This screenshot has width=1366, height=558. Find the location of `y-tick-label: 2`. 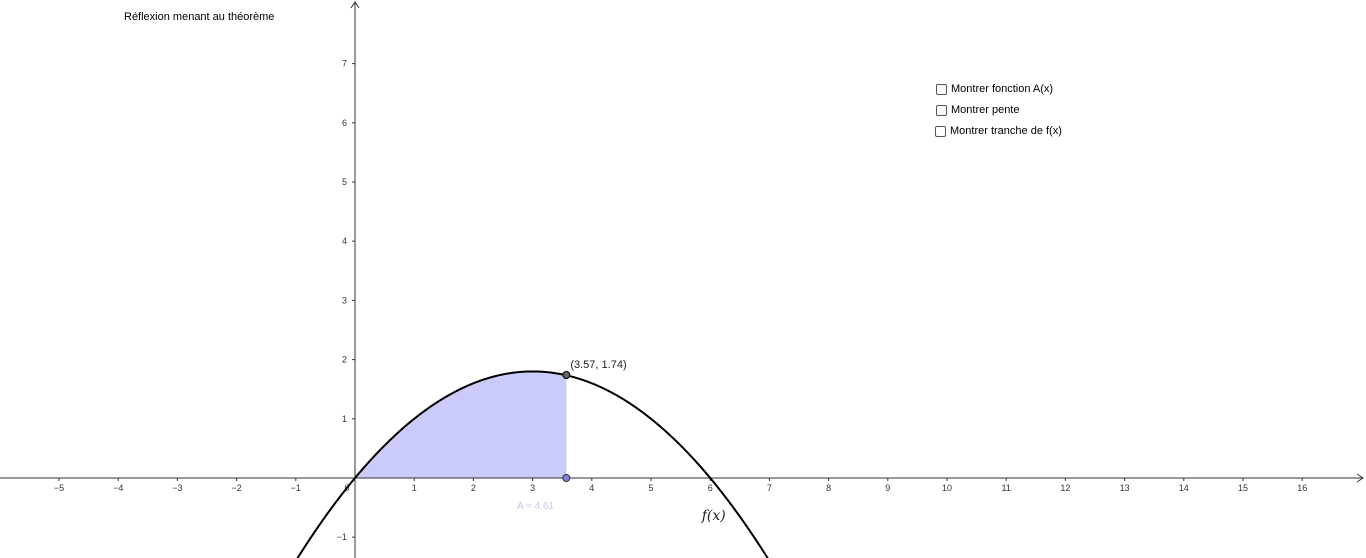

y-tick-label: 2 is located at coordinates (344, 360).